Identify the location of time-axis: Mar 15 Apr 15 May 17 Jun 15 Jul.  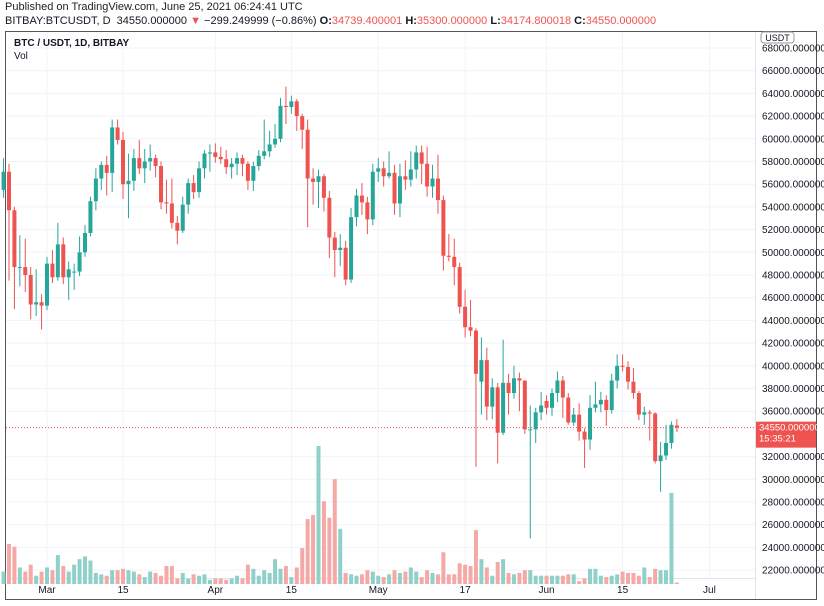
(376, 590).